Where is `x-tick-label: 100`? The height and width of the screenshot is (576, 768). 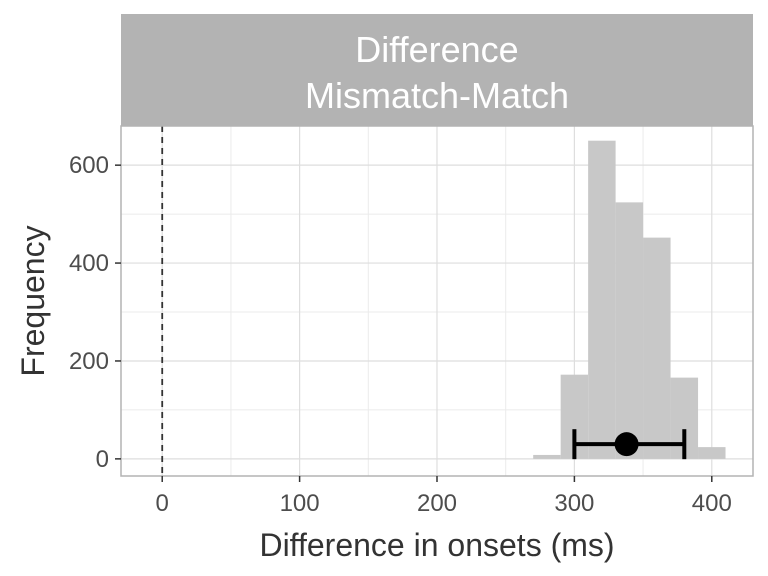 x-tick-label: 100 is located at coordinates (300, 503).